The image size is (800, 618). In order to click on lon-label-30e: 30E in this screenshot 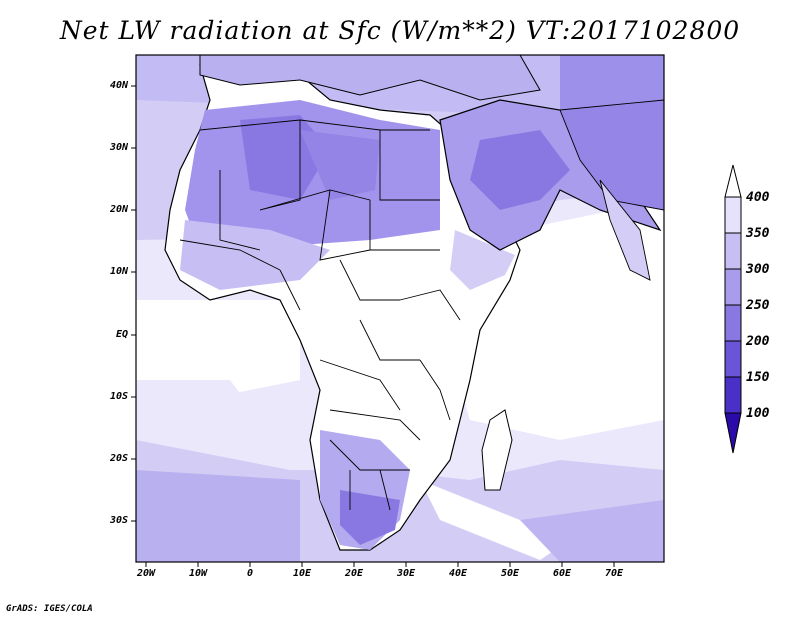, I will do `click(406, 573)`.